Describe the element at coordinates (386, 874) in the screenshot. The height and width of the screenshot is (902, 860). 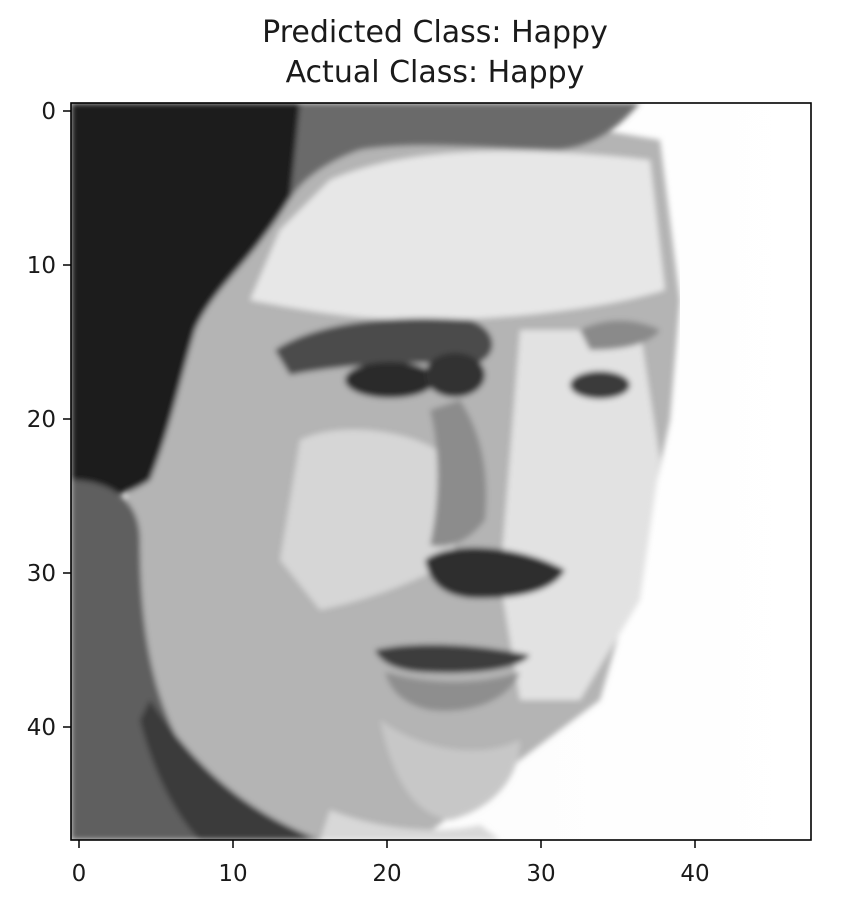
I see `x-tick-label: 20` at that location.